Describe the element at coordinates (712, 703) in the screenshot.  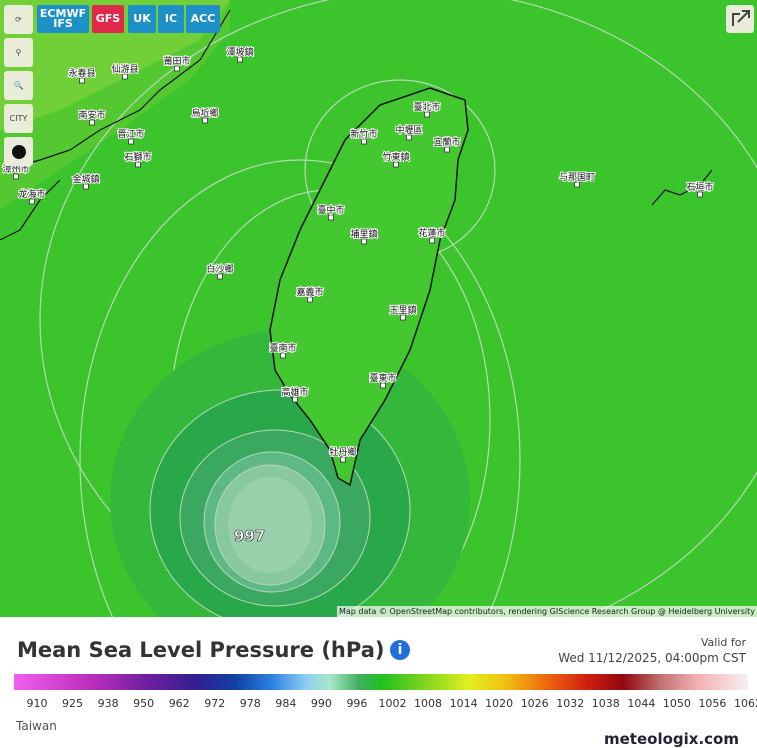
I see `scale-label: 1056` at that location.